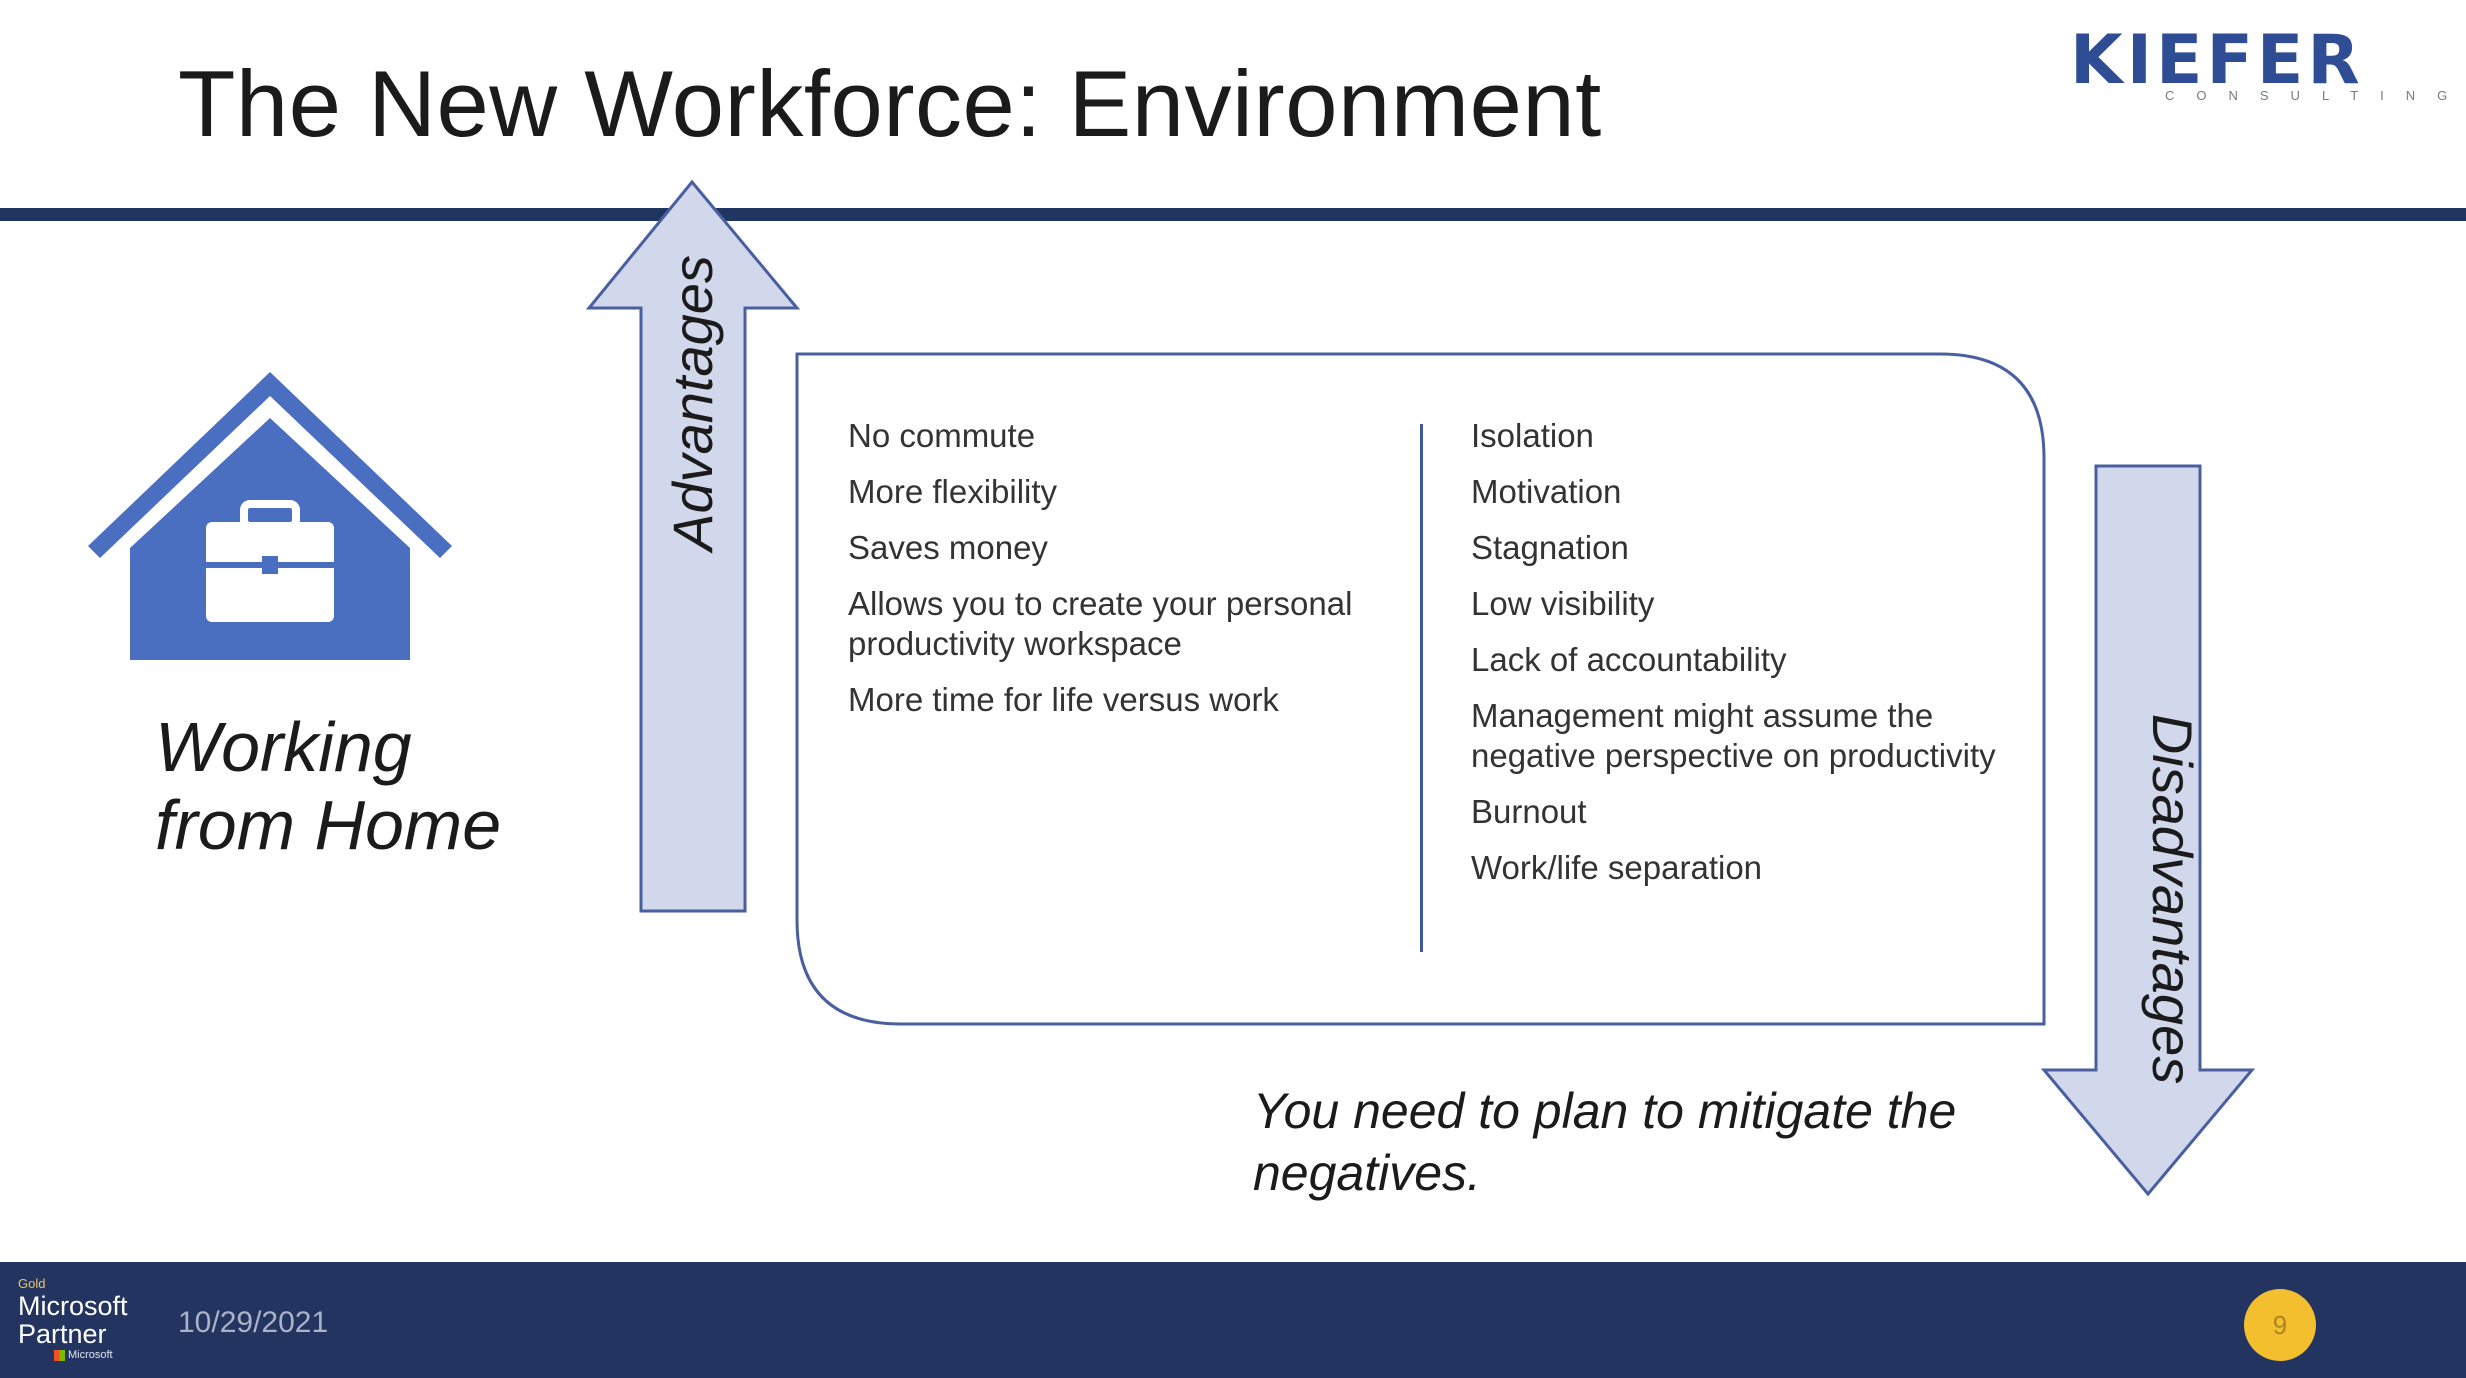 The height and width of the screenshot is (1378, 2466). What do you see at coordinates (1563, 603) in the screenshot?
I see `list-item: Low visibility` at bounding box center [1563, 603].